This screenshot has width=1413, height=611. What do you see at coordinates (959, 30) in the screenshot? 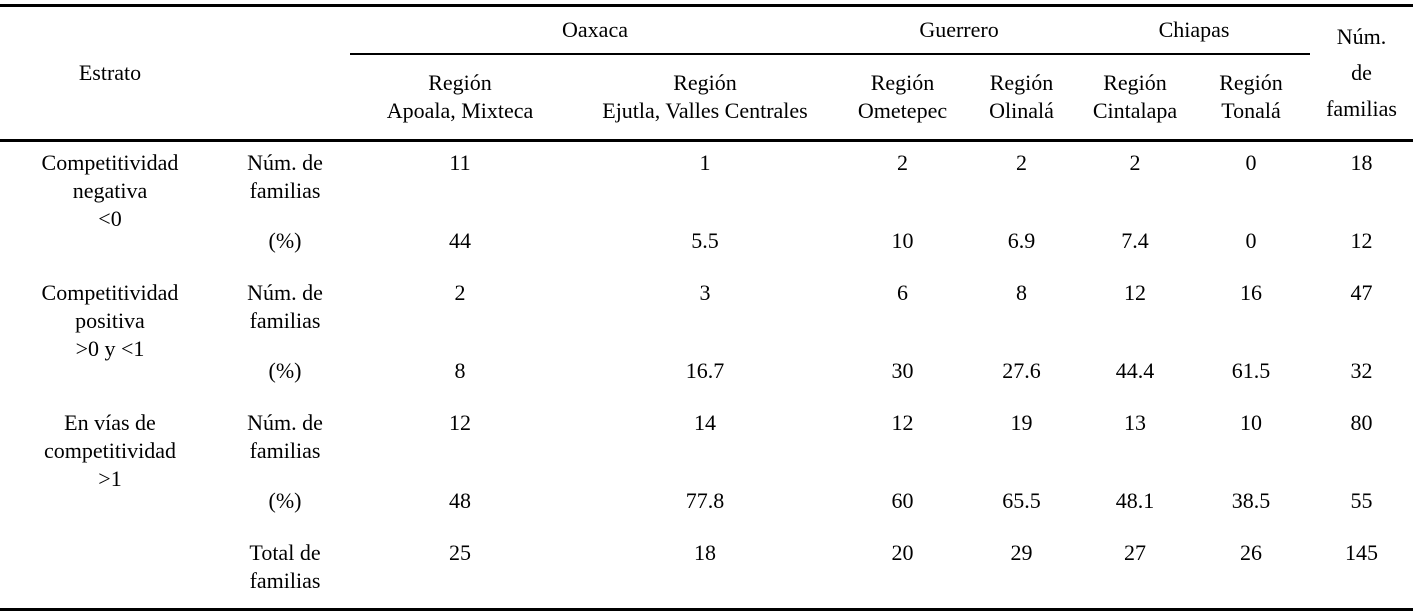
I see `group-header-guerrero: Guerrero` at bounding box center [959, 30].